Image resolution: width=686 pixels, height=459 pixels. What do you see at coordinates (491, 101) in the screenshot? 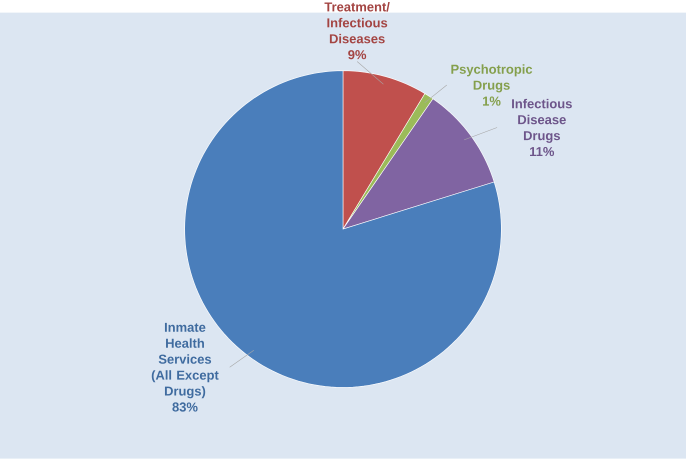
I see `data-label: 1%` at bounding box center [491, 101].